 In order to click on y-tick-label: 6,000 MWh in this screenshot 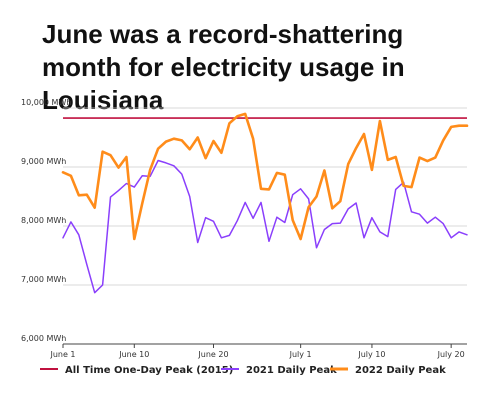, I will do `click(43, 338)`.